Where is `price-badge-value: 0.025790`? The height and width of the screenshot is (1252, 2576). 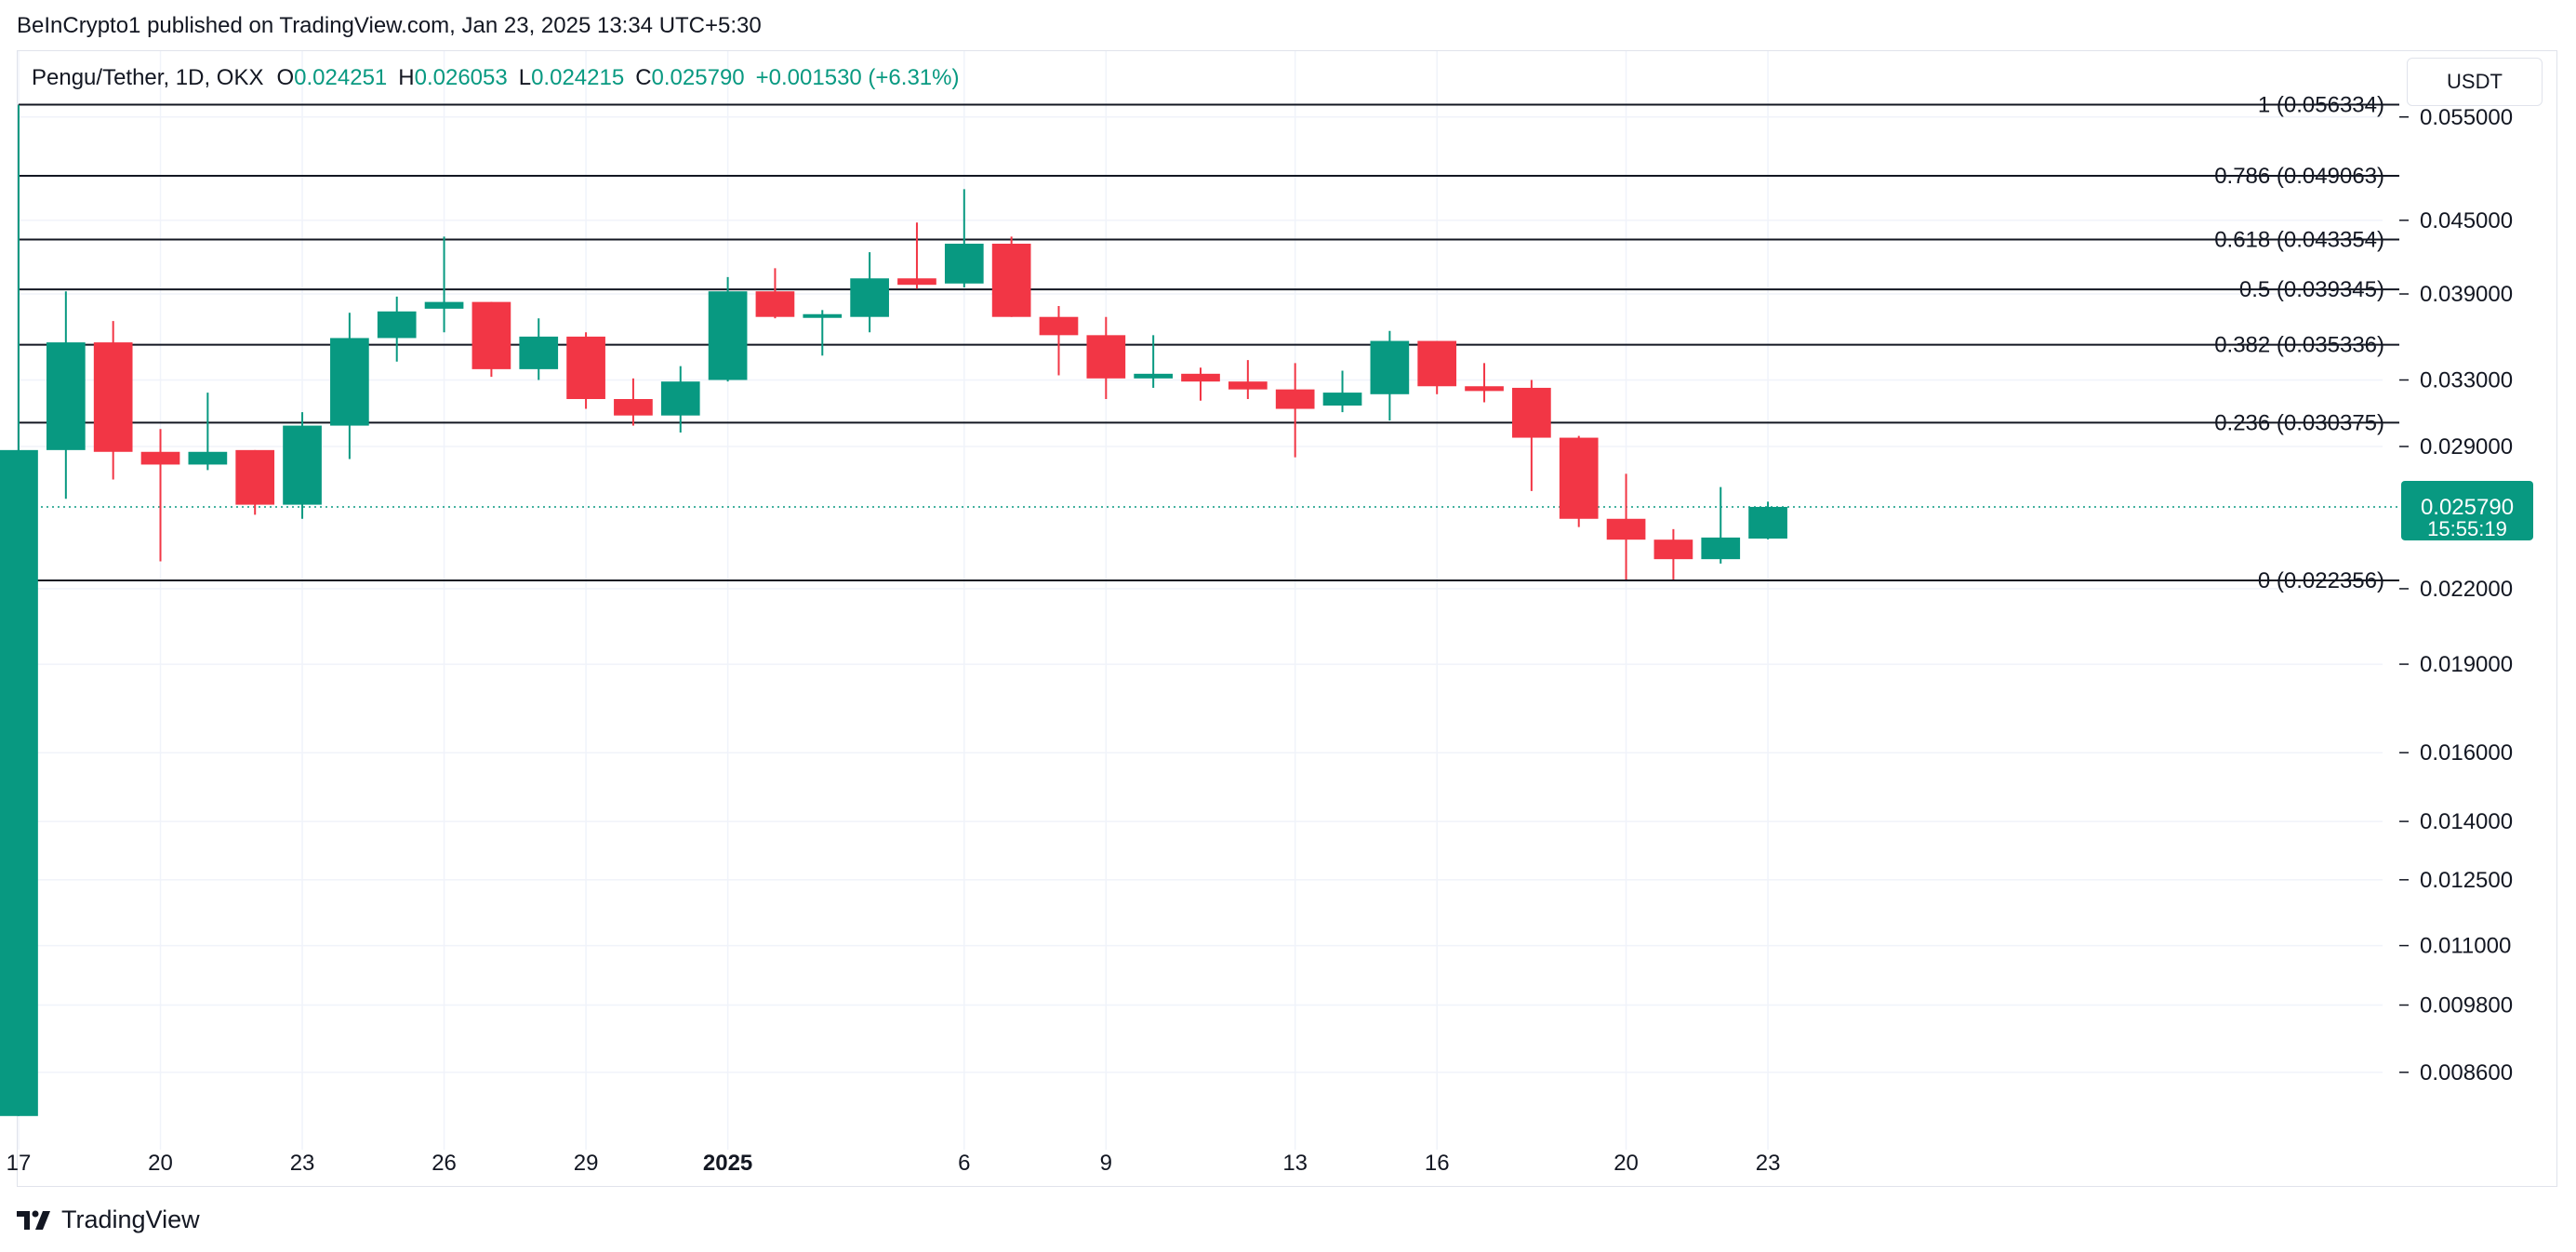
price-badge-value: 0.025790 is located at coordinates (2467, 507).